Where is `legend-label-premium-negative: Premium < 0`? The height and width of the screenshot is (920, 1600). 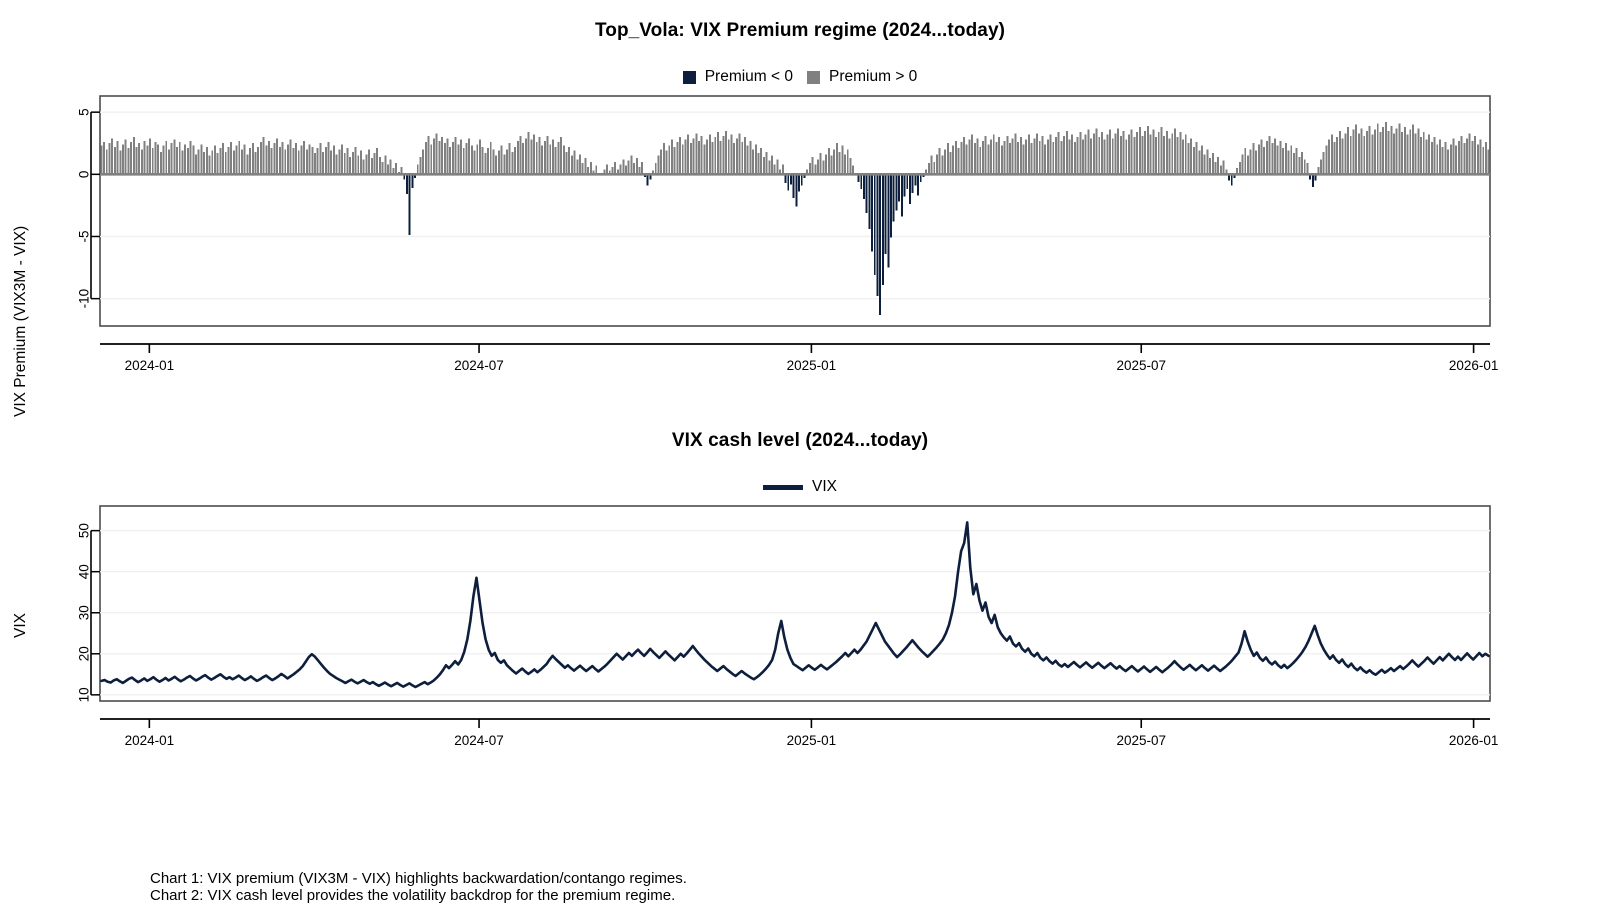
legend-label-premium-negative: Premium < 0 is located at coordinates (748, 76).